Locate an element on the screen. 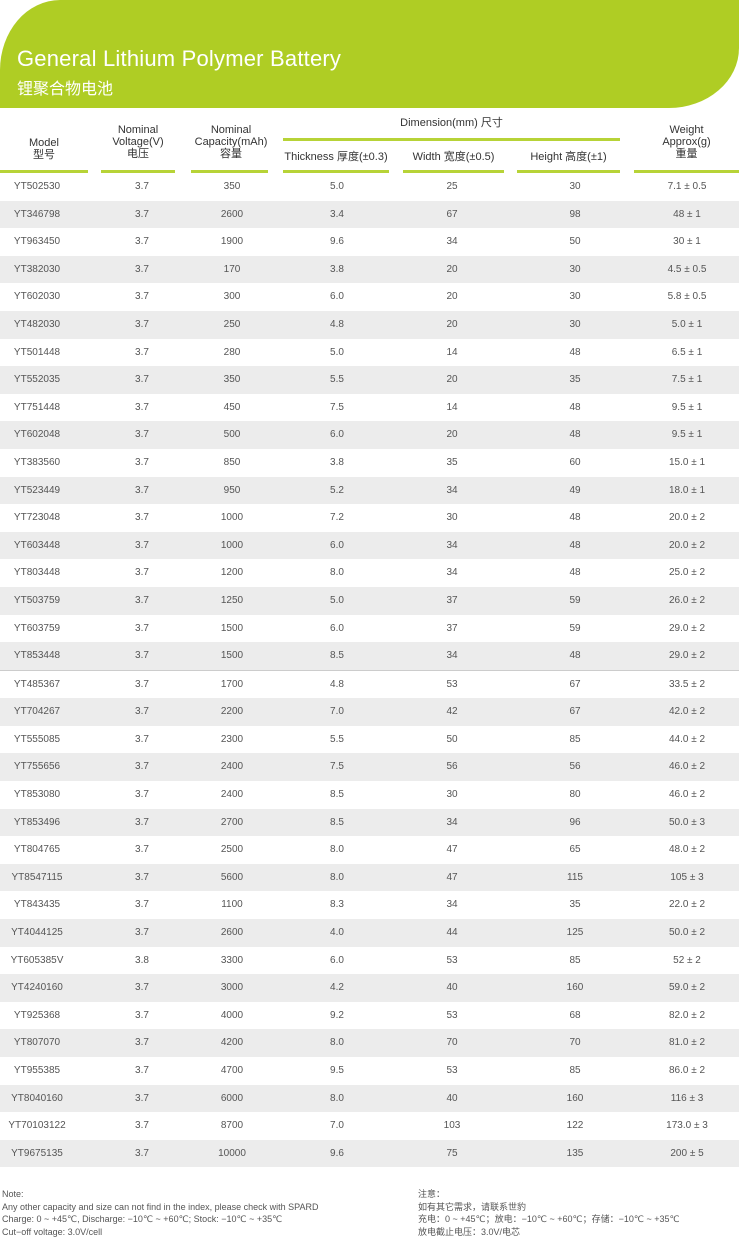  cell-weight: 48 ± 1 is located at coordinates (687, 214).